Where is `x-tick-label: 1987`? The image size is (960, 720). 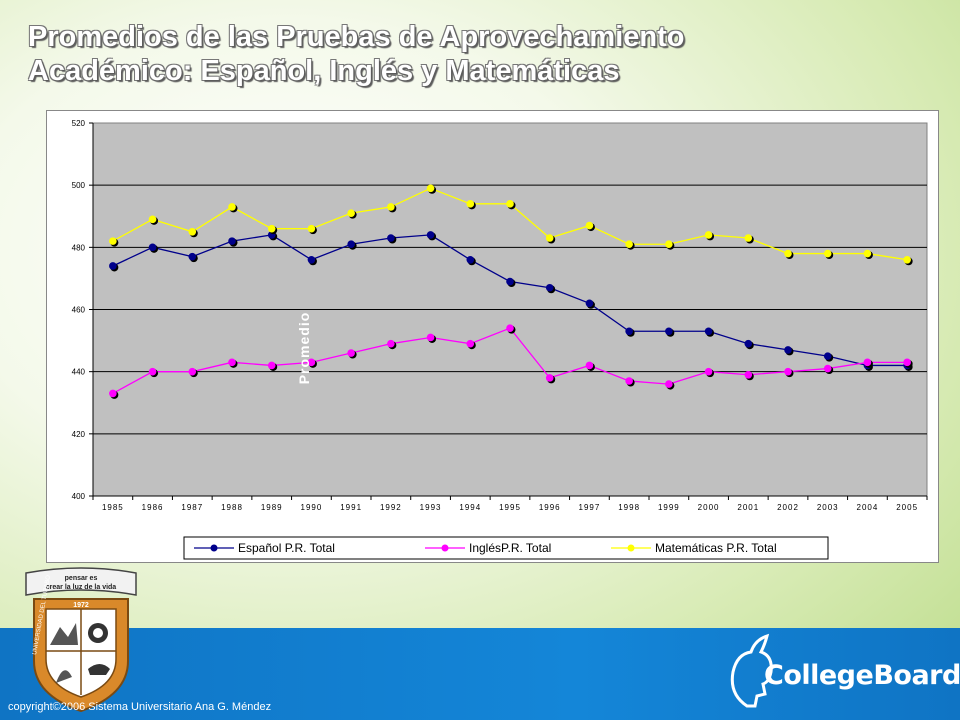
x-tick-label: 1987 is located at coordinates (192, 507).